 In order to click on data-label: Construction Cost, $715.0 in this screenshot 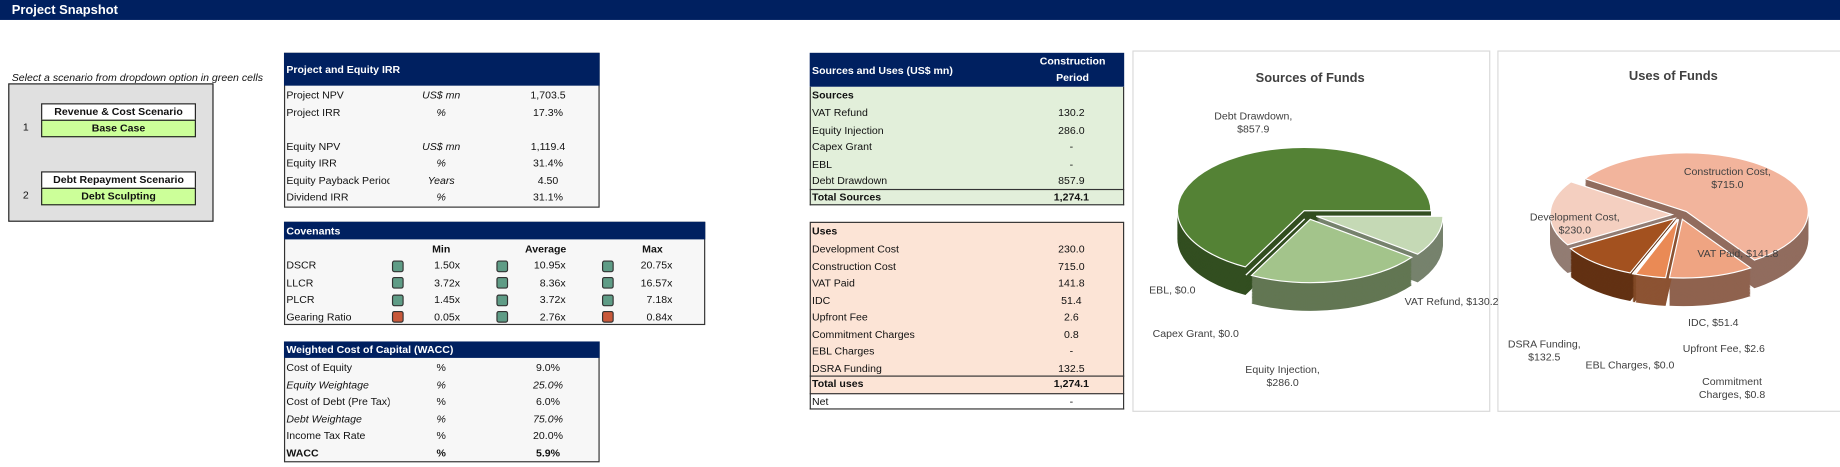, I will do `click(1727, 178)`.